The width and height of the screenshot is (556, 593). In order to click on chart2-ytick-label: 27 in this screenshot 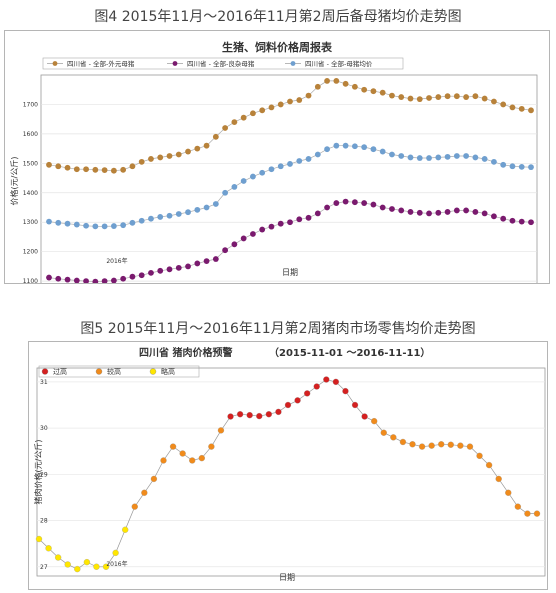, I will do `click(44, 567)`.